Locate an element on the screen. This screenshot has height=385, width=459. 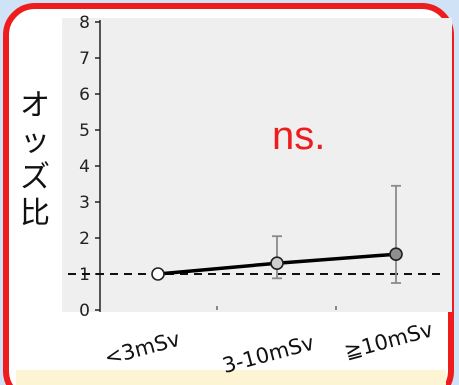
y-axis-label: オッズ比 is located at coordinates (35, 160).